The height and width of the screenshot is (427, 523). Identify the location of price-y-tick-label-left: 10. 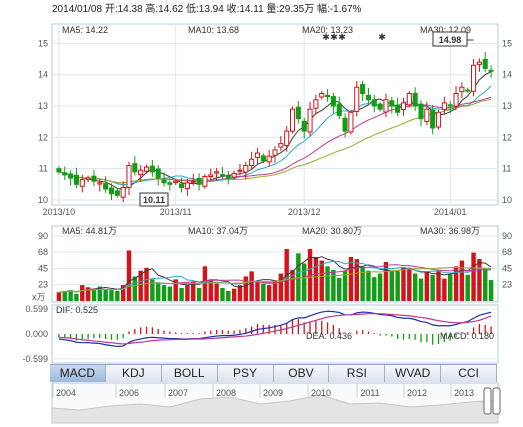
(43, 200).